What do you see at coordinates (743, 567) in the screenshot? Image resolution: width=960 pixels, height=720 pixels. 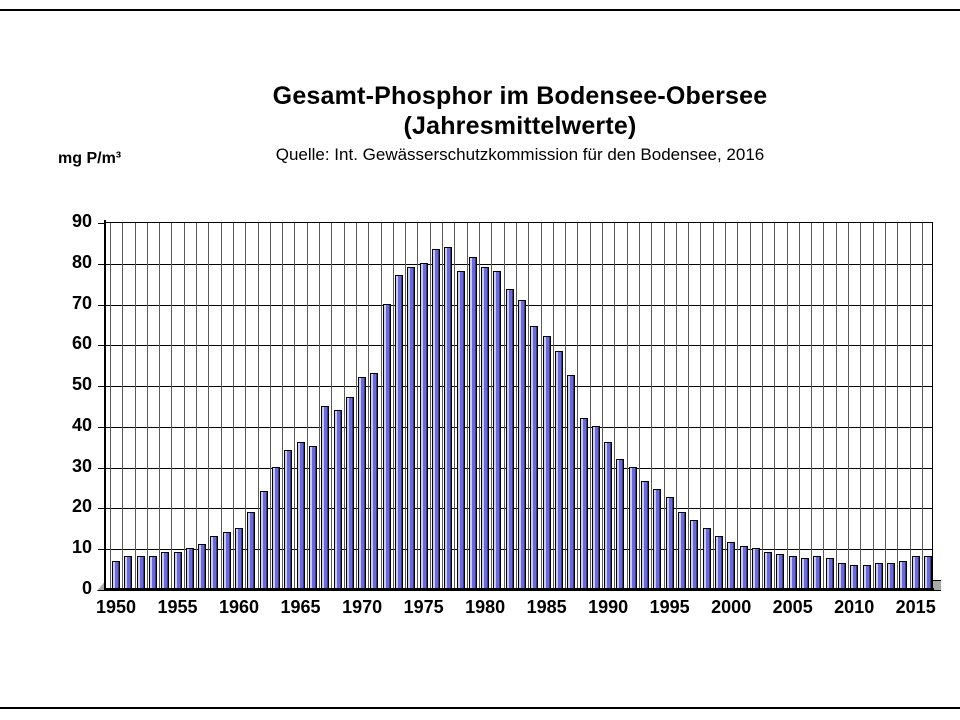 I see `bar-2001` at bounding box center [743, 567].